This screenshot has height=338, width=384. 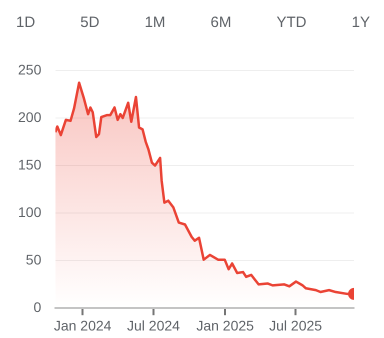 I want to click on y-tick-label: 200, so click(x=30, y=116).